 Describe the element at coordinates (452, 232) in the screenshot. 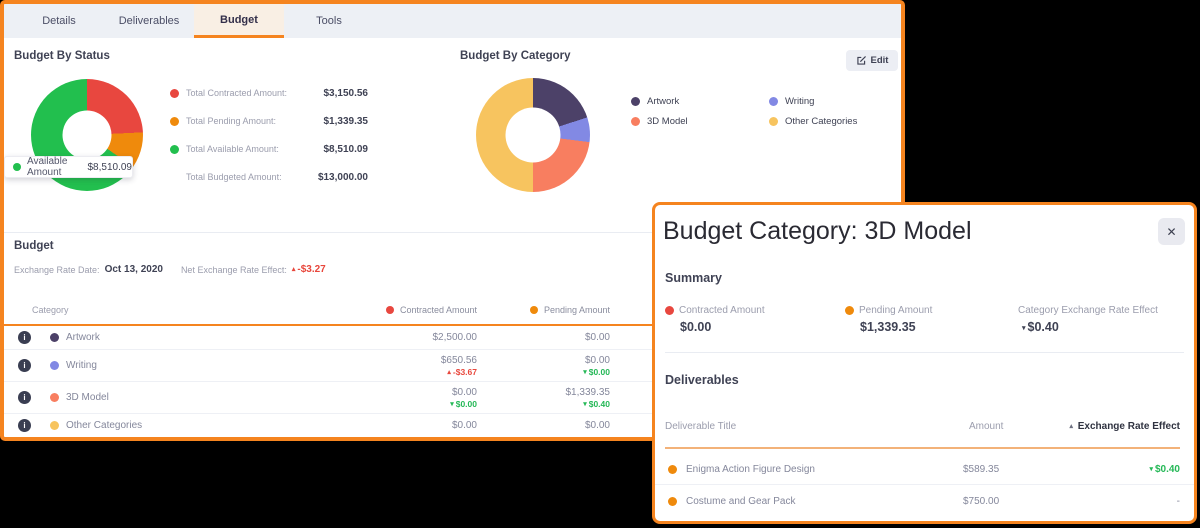

I see `section-divider` at that location.